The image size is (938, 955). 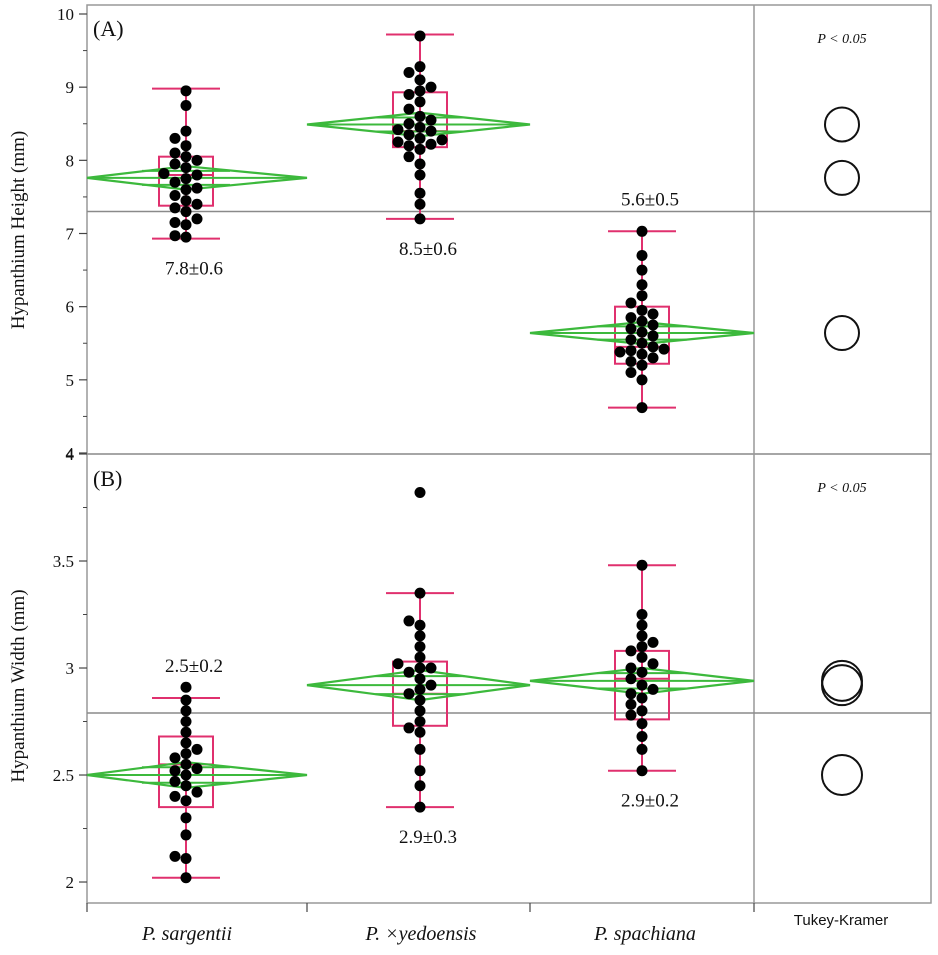 I want to click on x-tick-label-yedoensis: P. ×yedoensis, so click(x=421, y=934).